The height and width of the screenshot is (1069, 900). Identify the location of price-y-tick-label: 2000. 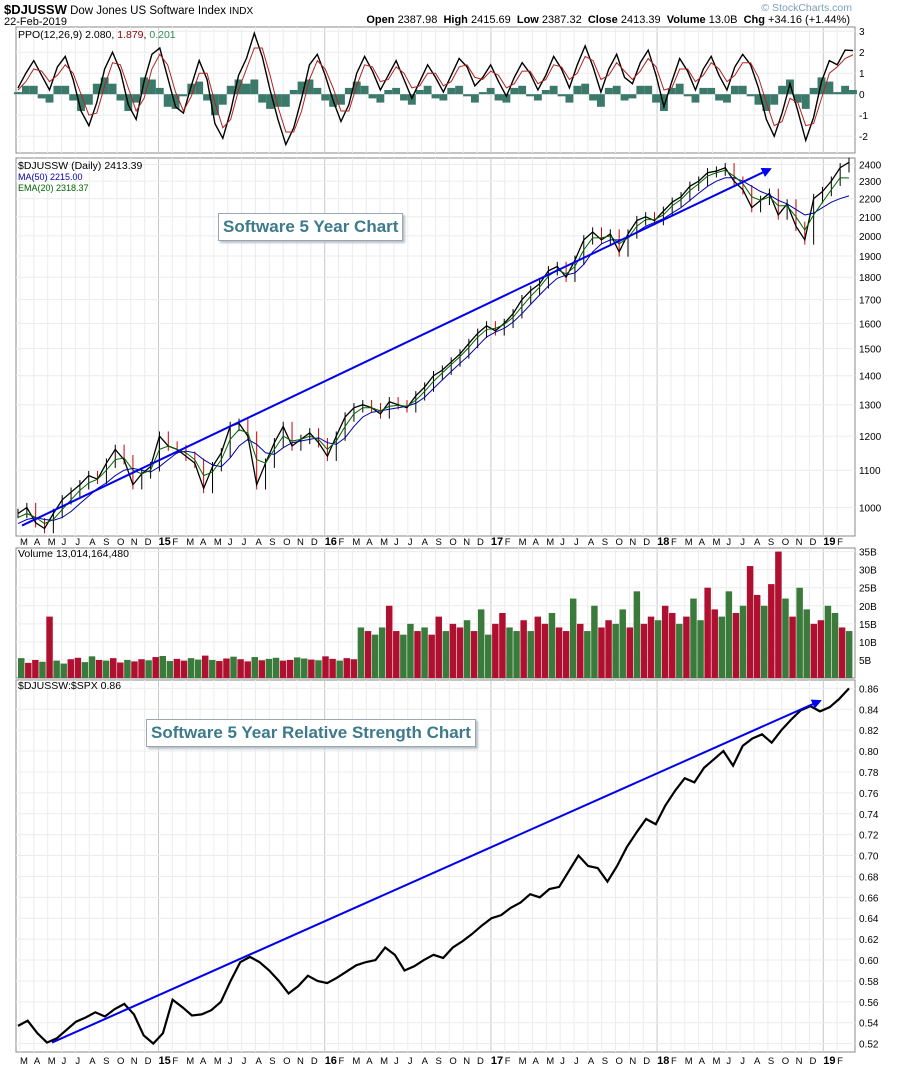
(870, 237).